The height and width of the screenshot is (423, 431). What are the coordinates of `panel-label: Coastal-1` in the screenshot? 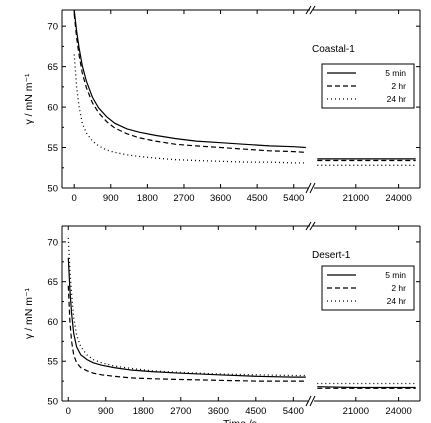 It's located at (333, 49).